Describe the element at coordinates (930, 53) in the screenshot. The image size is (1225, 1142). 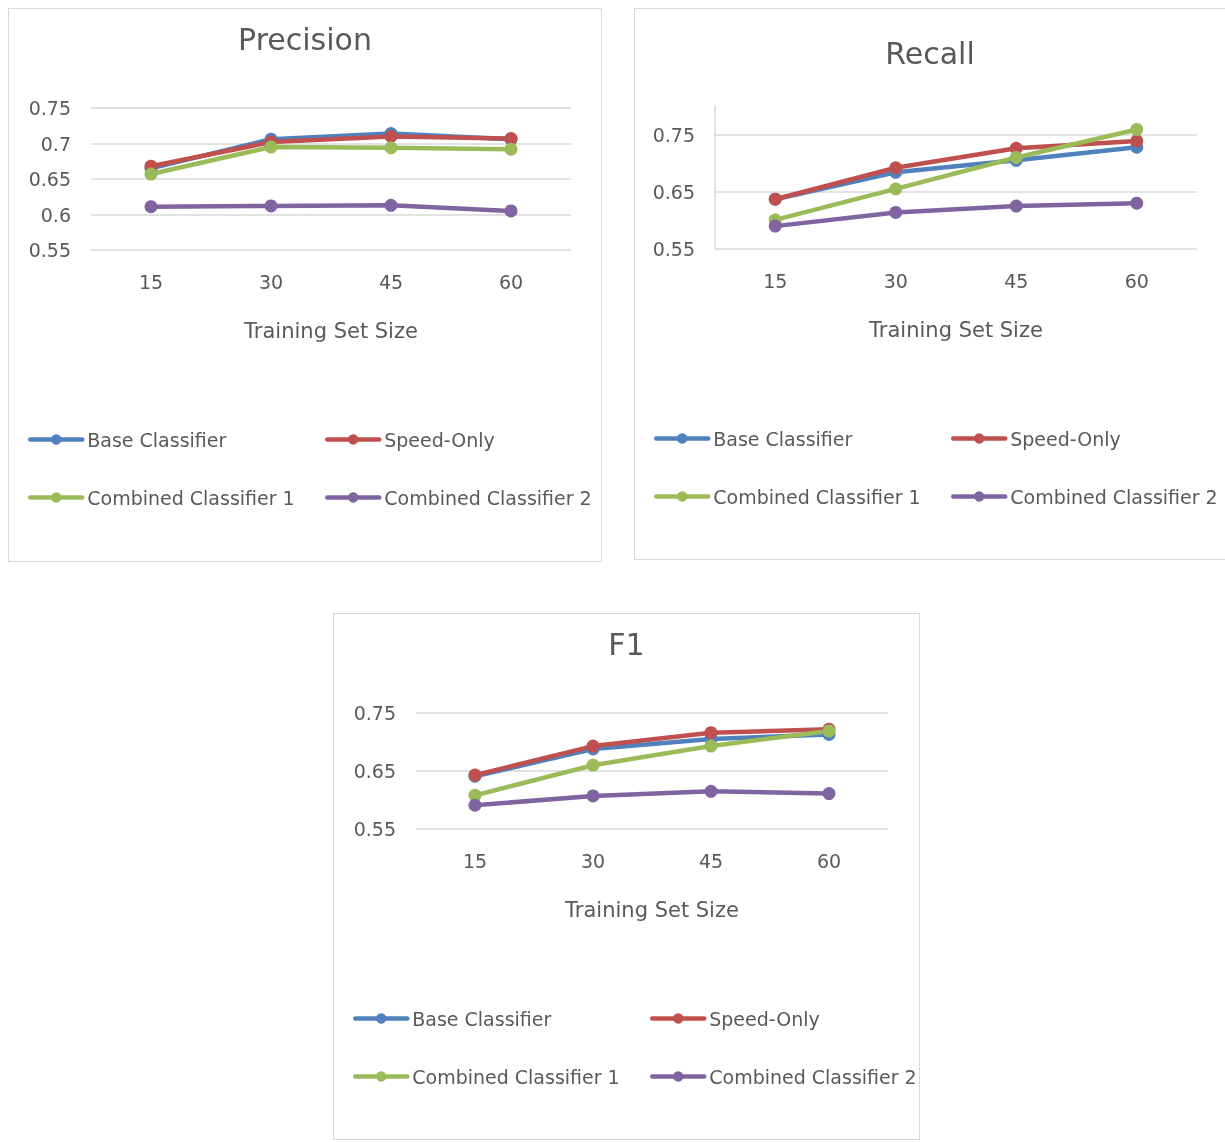
I see `chart-title: Recall` at that location.